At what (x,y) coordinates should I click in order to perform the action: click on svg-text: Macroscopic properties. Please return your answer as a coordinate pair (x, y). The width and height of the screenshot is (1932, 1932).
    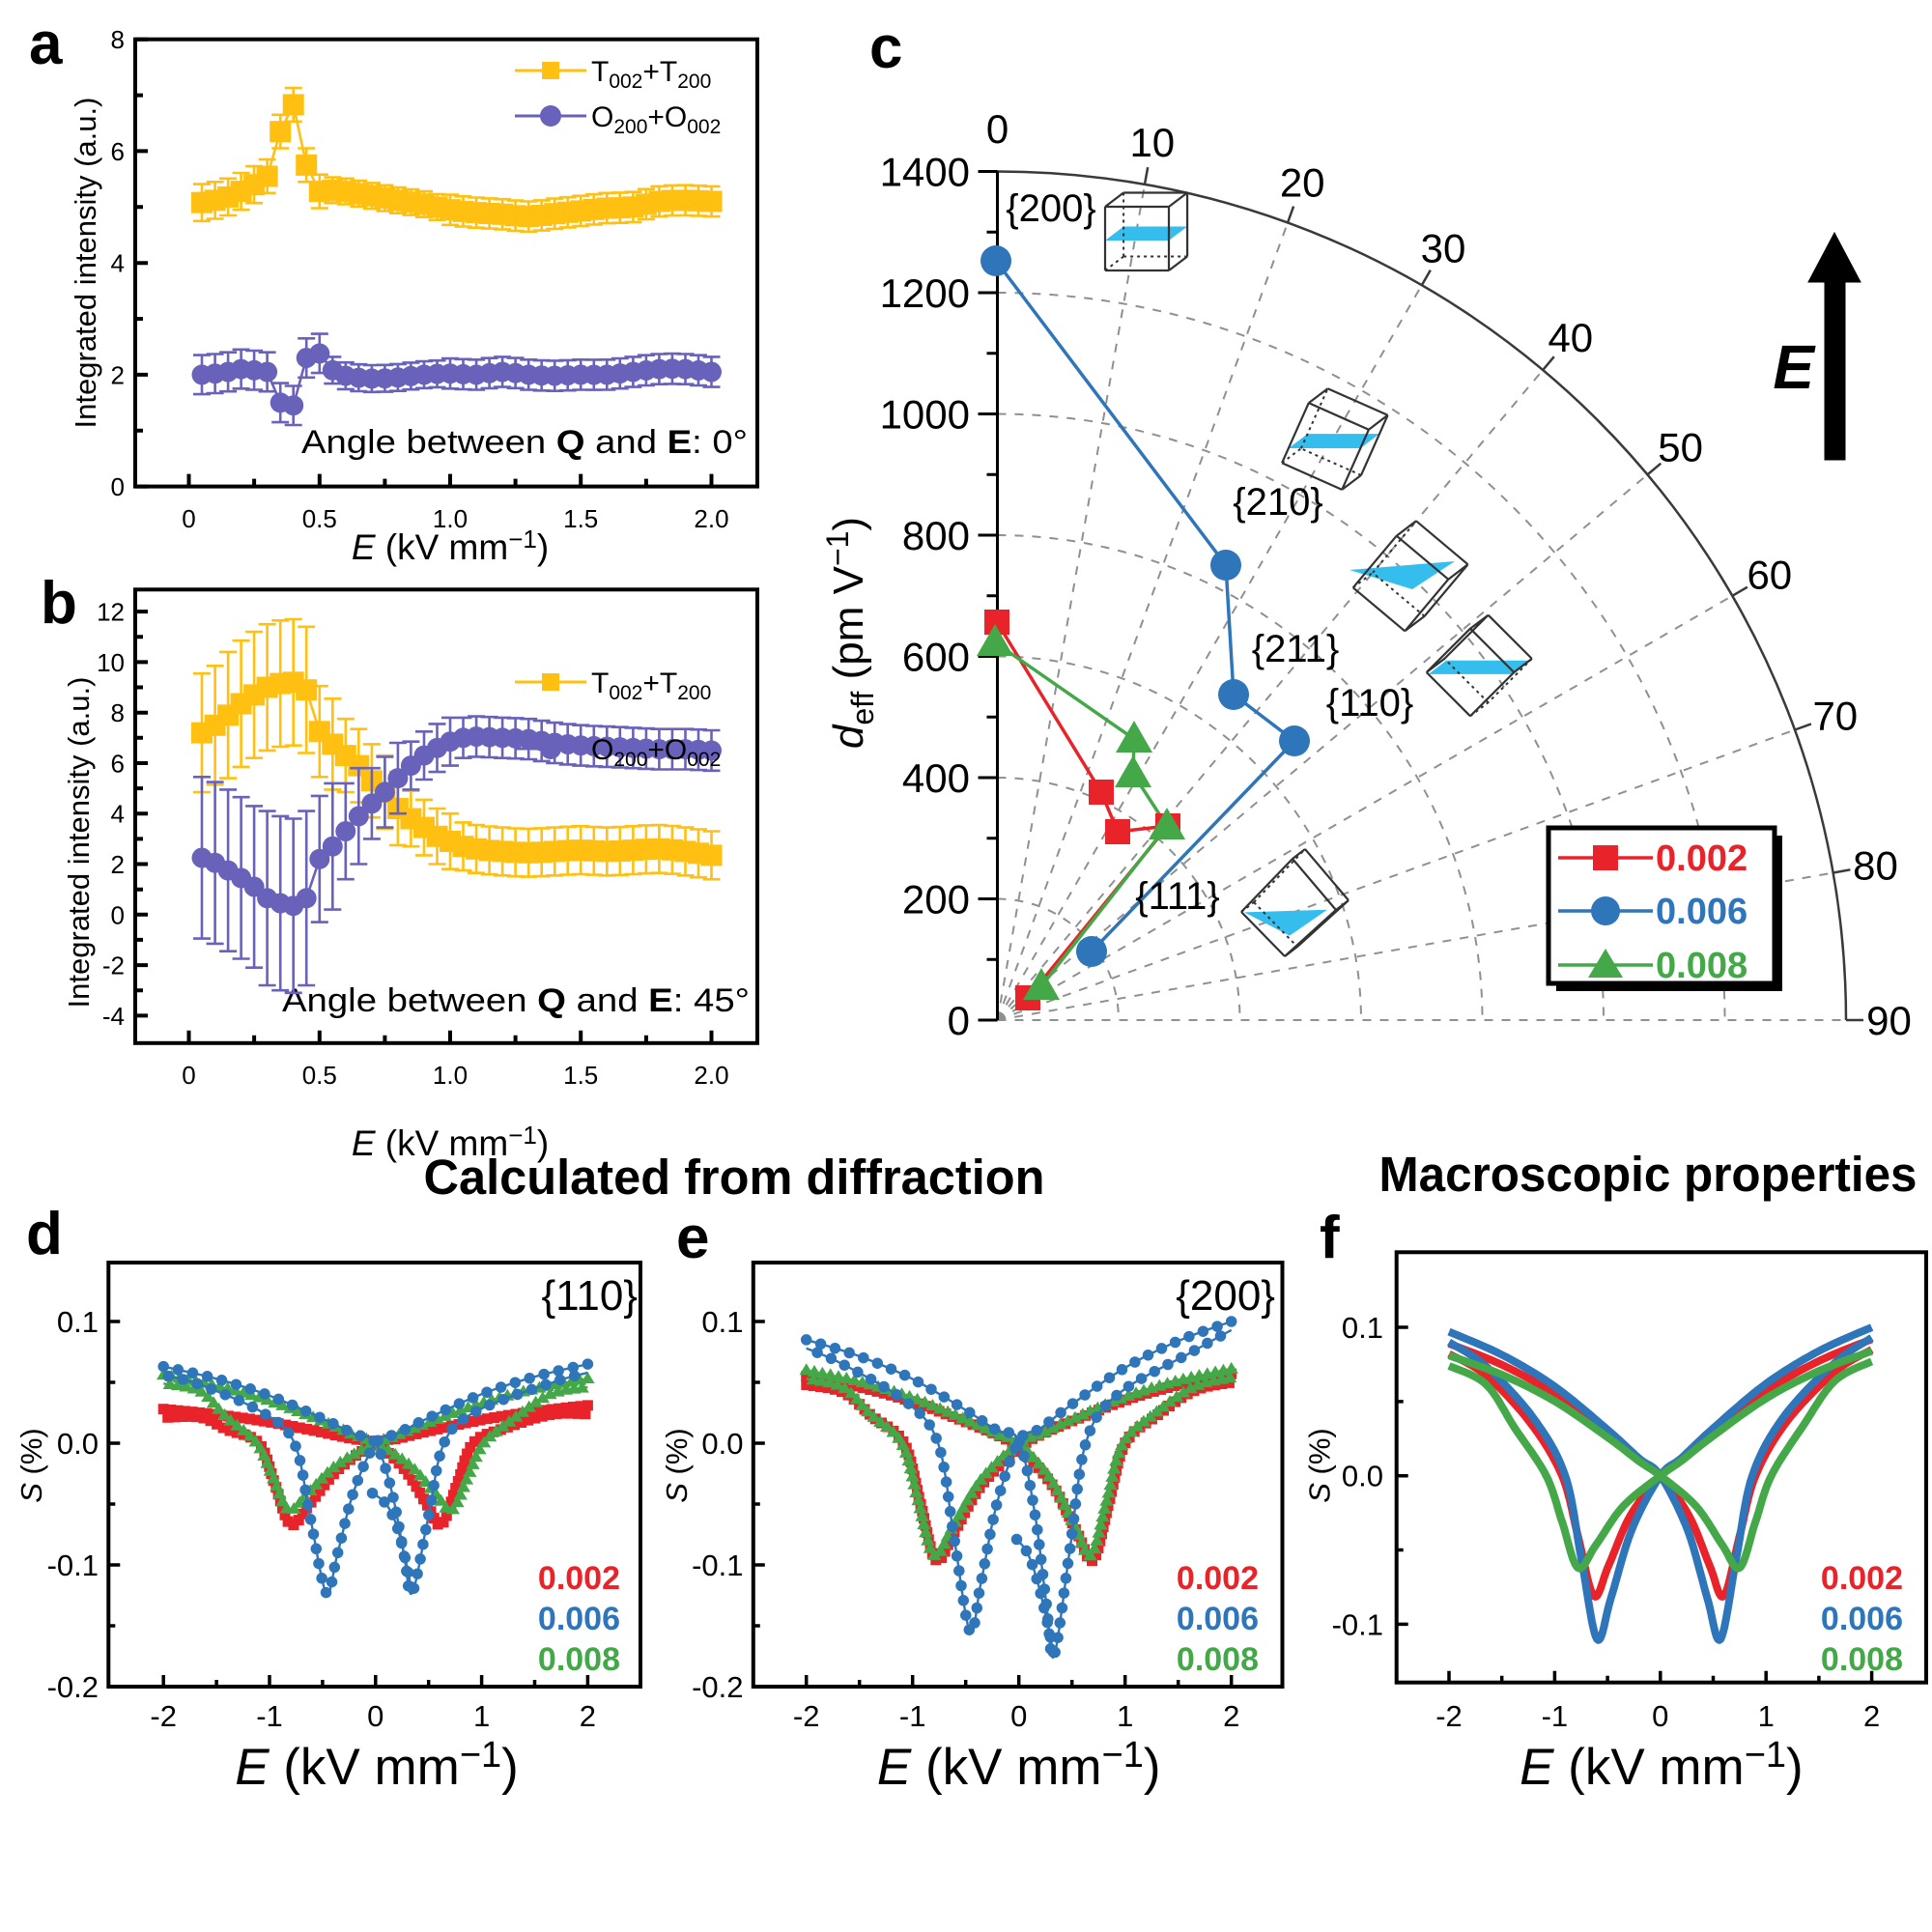
    Looking at the image, I should click on (1648, 1174).